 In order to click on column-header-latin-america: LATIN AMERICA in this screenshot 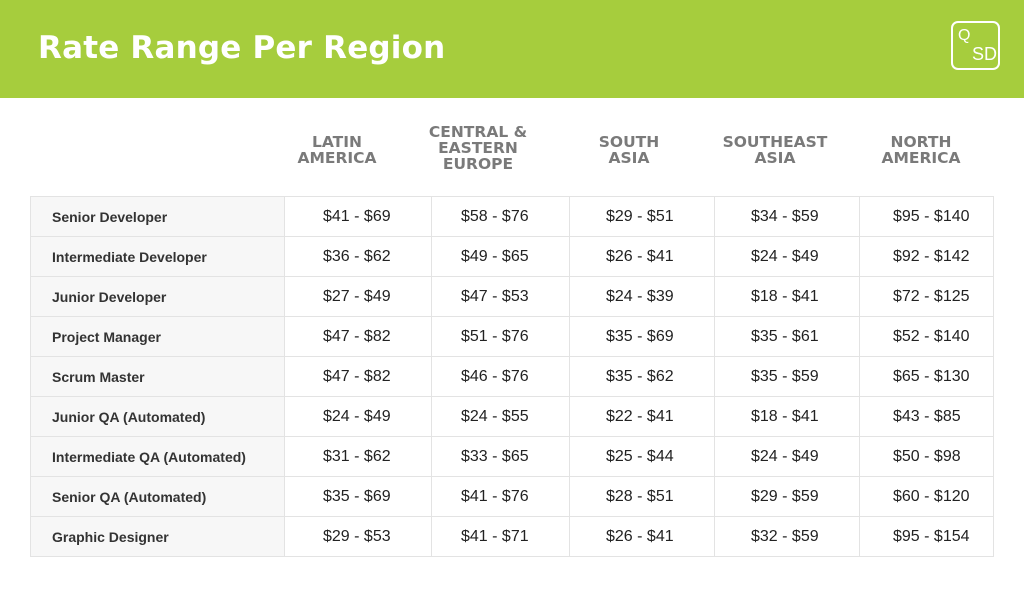, I will do `click(337, 150)`.